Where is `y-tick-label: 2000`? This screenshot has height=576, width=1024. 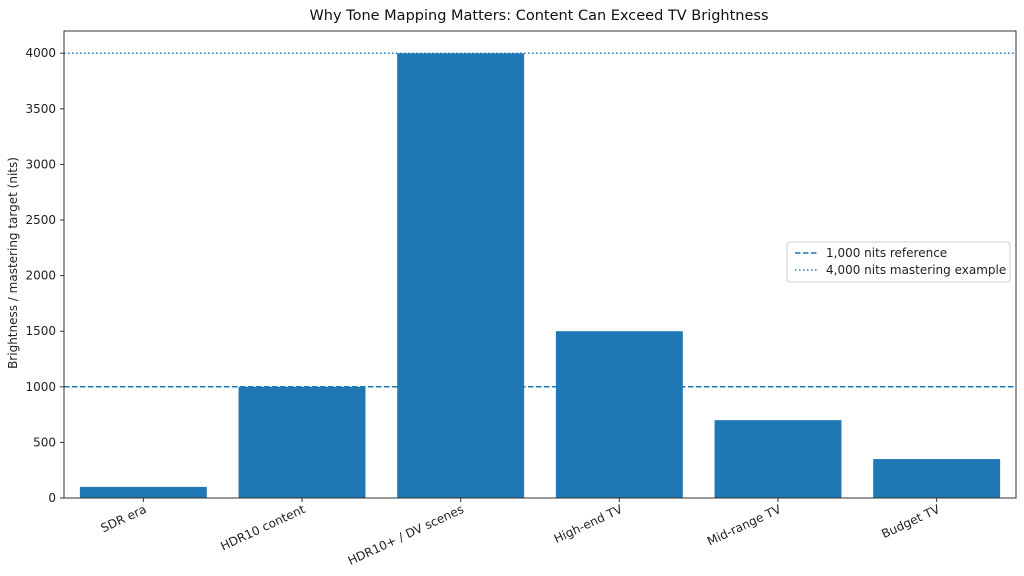
y-tick-label: 2000 is located at coordinates (40, 276).